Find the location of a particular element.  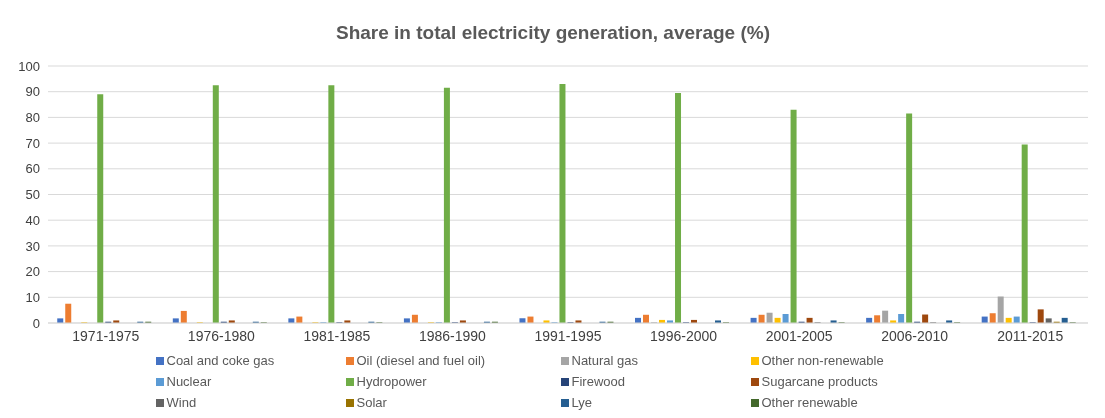

legend-label: Hydropower is located at coordinates (391, 381).